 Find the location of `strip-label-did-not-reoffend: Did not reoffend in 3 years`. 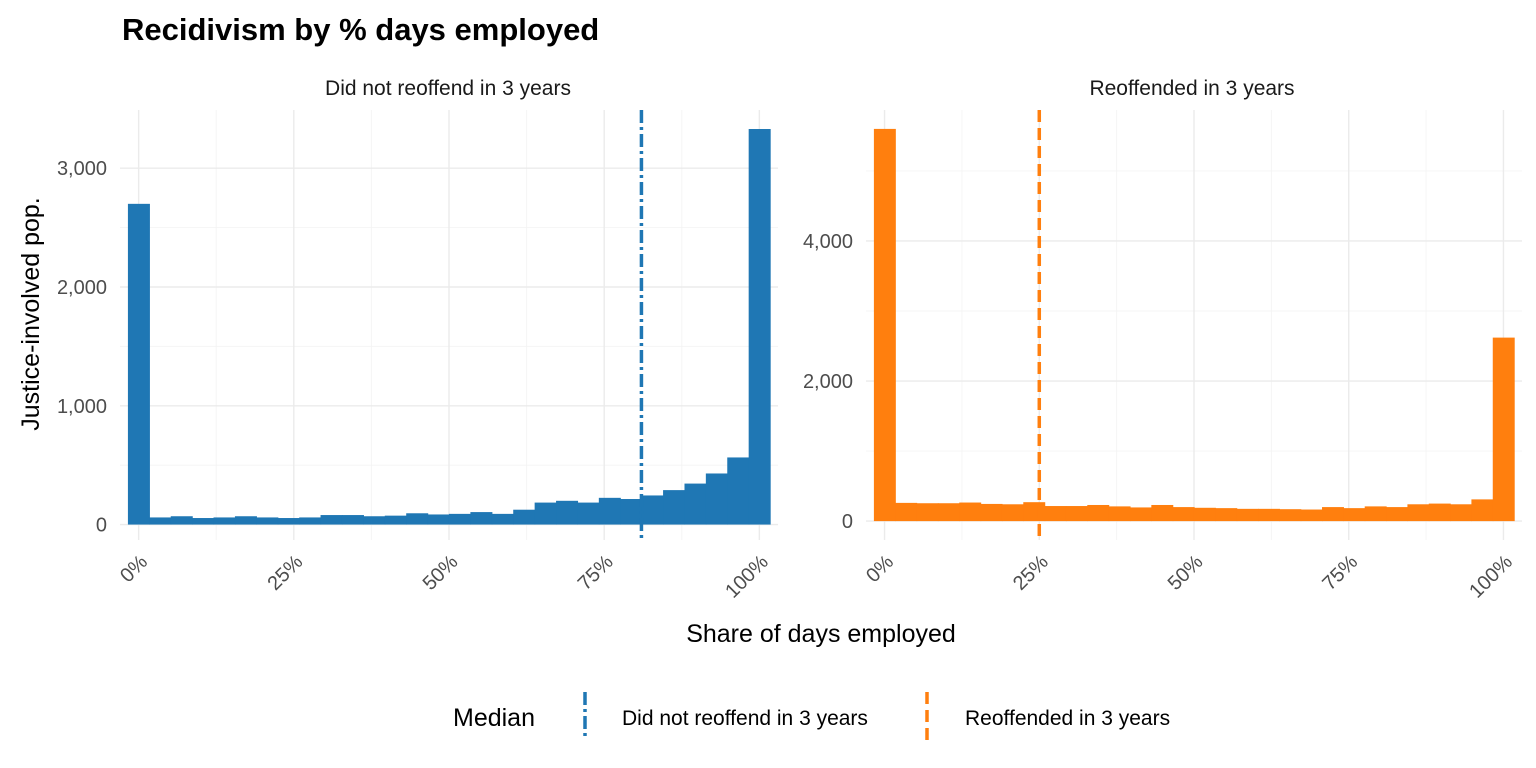

strip-label-did-not-reoffend: Did not reoffend in 3 years is located at coordinates (448, 88).